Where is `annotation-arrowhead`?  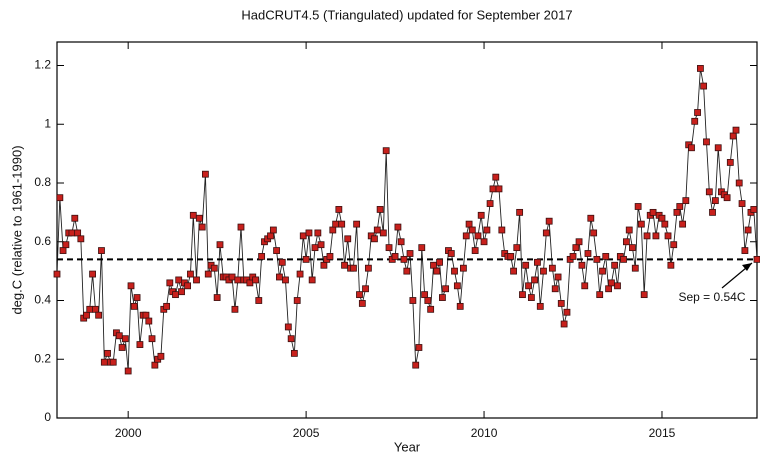
annotation-arrowhead is located at coordinates (747, 267).